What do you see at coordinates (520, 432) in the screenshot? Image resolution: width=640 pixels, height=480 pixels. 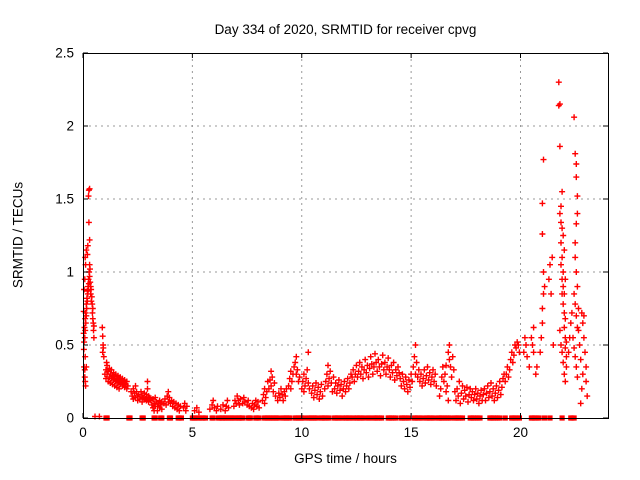 I see `x-tick-label: 20` at bounding box center [520, 432].